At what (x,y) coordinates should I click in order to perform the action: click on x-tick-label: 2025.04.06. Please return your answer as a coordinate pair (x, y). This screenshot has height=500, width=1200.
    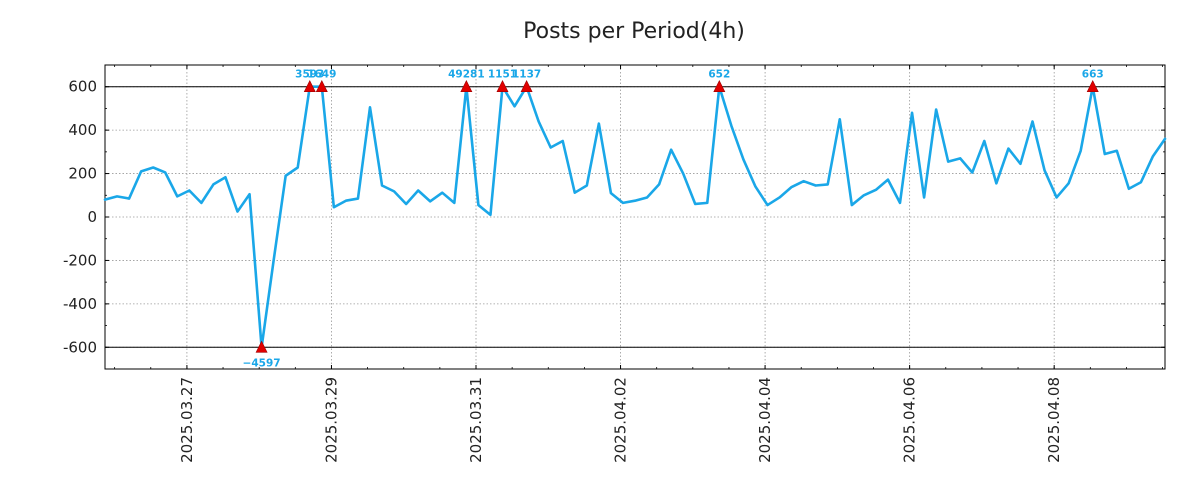
    Looking at the image, I should click on (910, 420).